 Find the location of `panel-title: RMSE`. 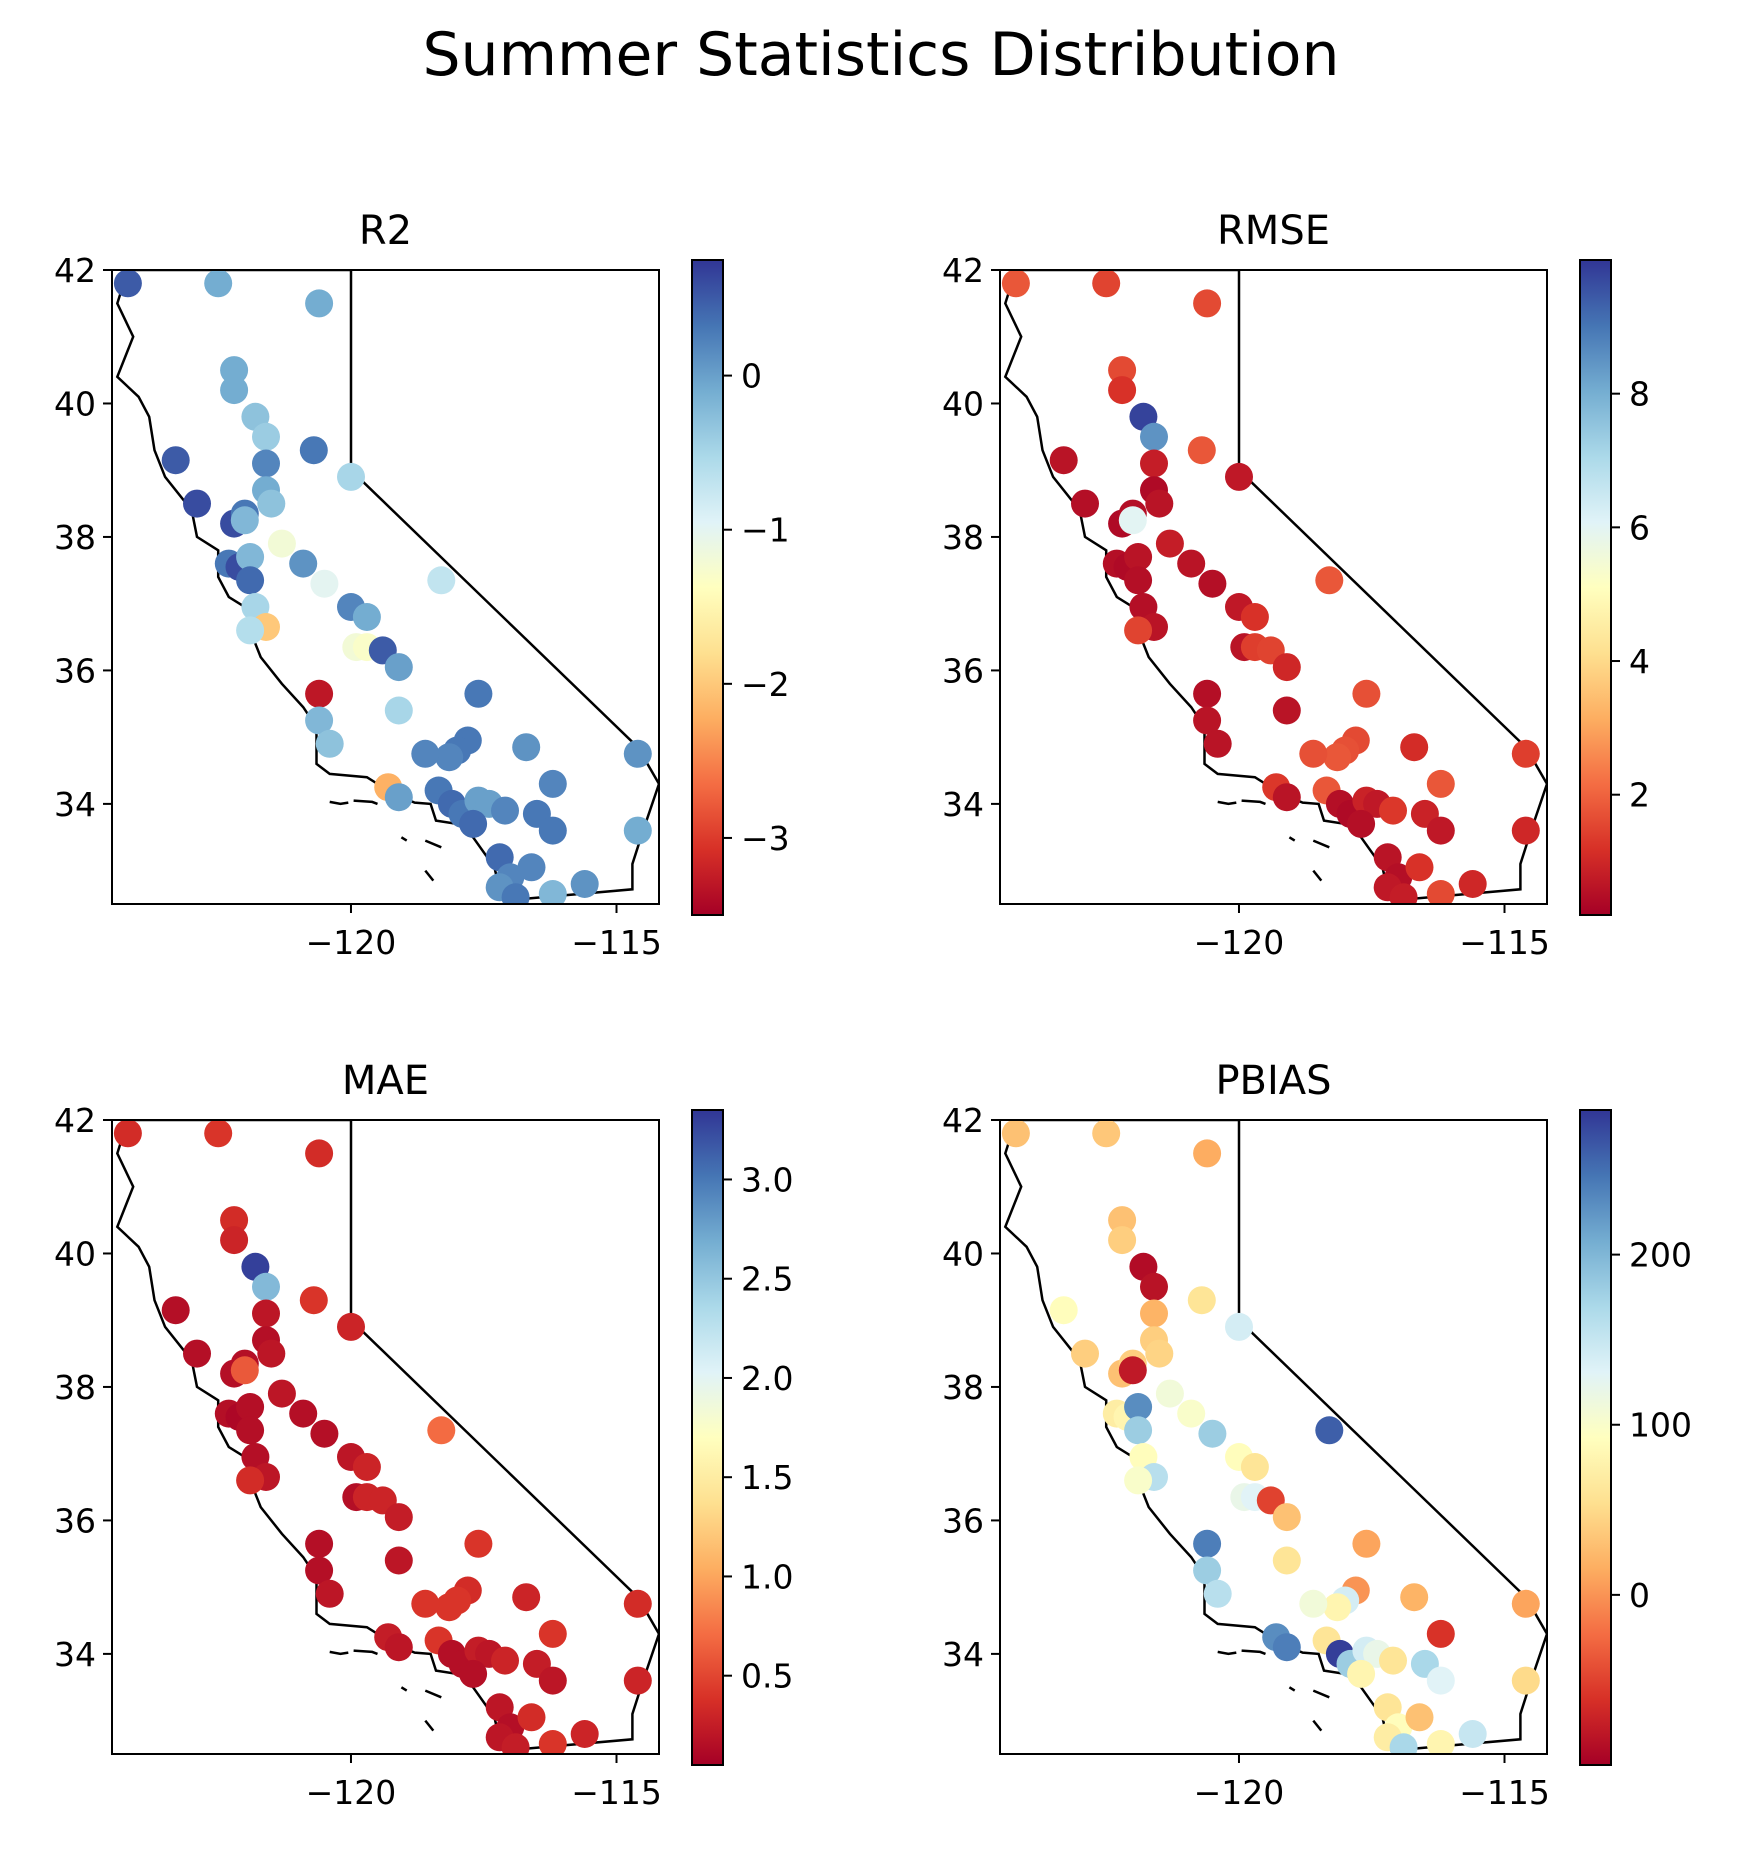

panel-title: RMSE is located at coordinates (1273, 231).